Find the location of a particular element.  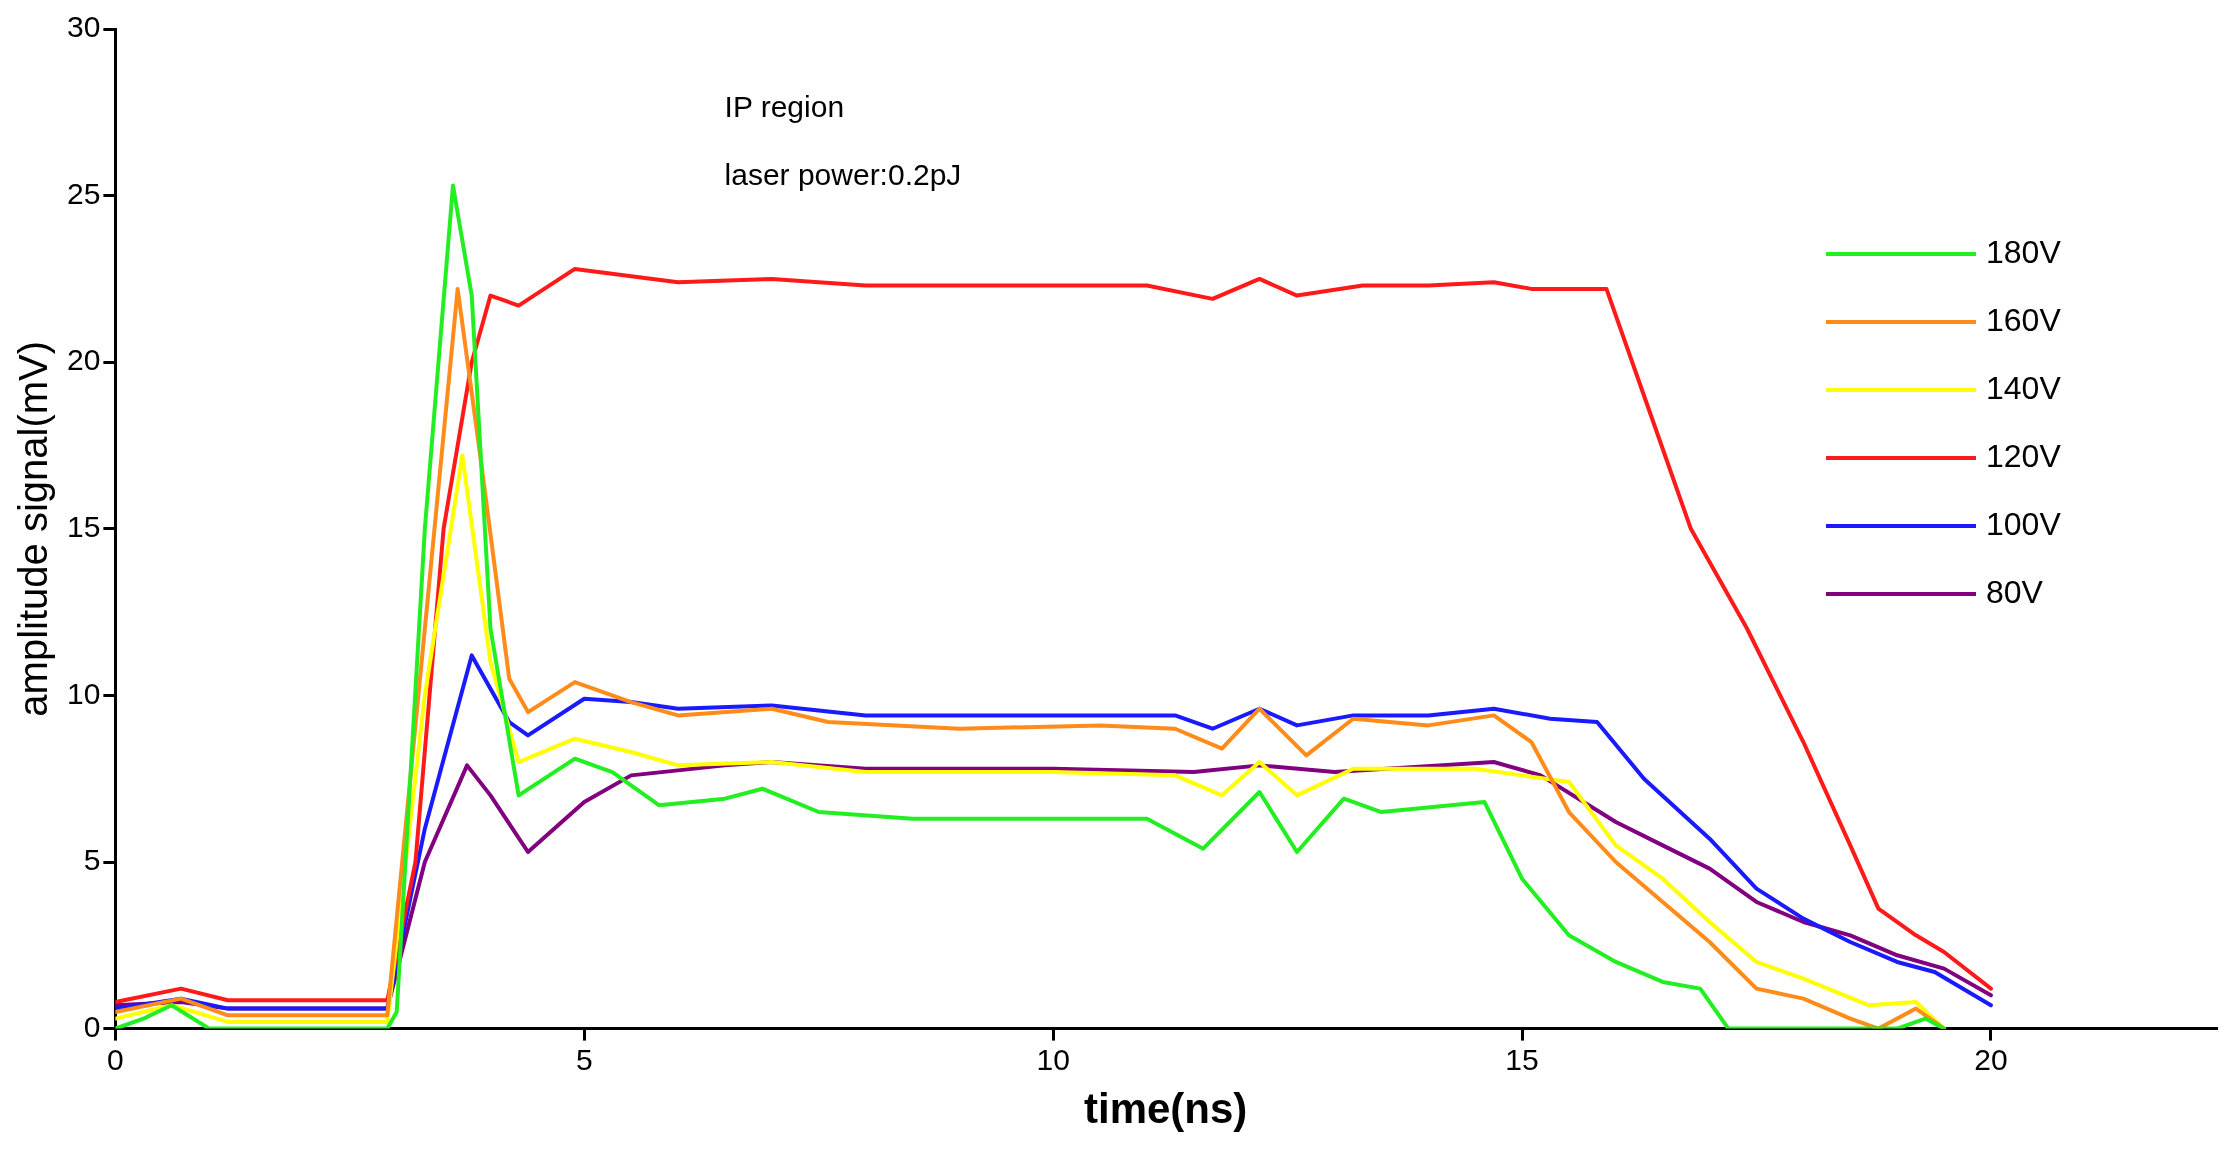

x-tick-label: 10 is located at coordinates (1053, 1059).